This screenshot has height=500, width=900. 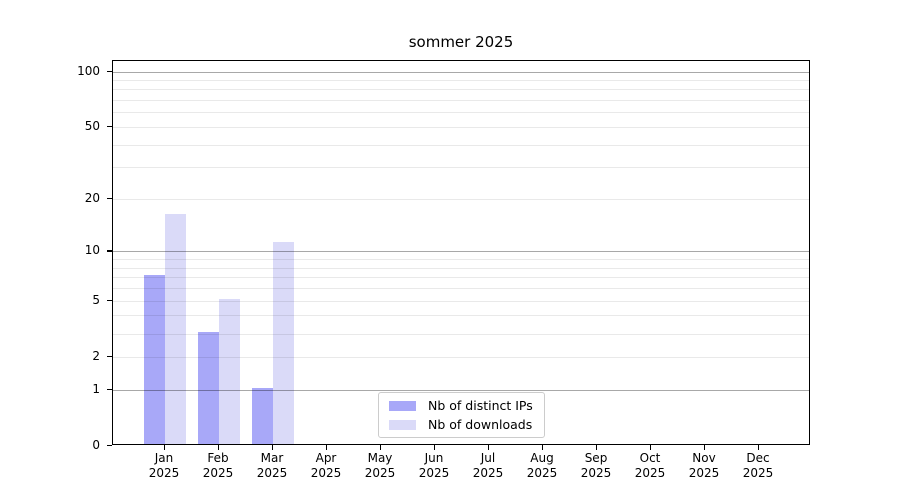 I want to click on x-tick-mar, so click(x=273, y=447).